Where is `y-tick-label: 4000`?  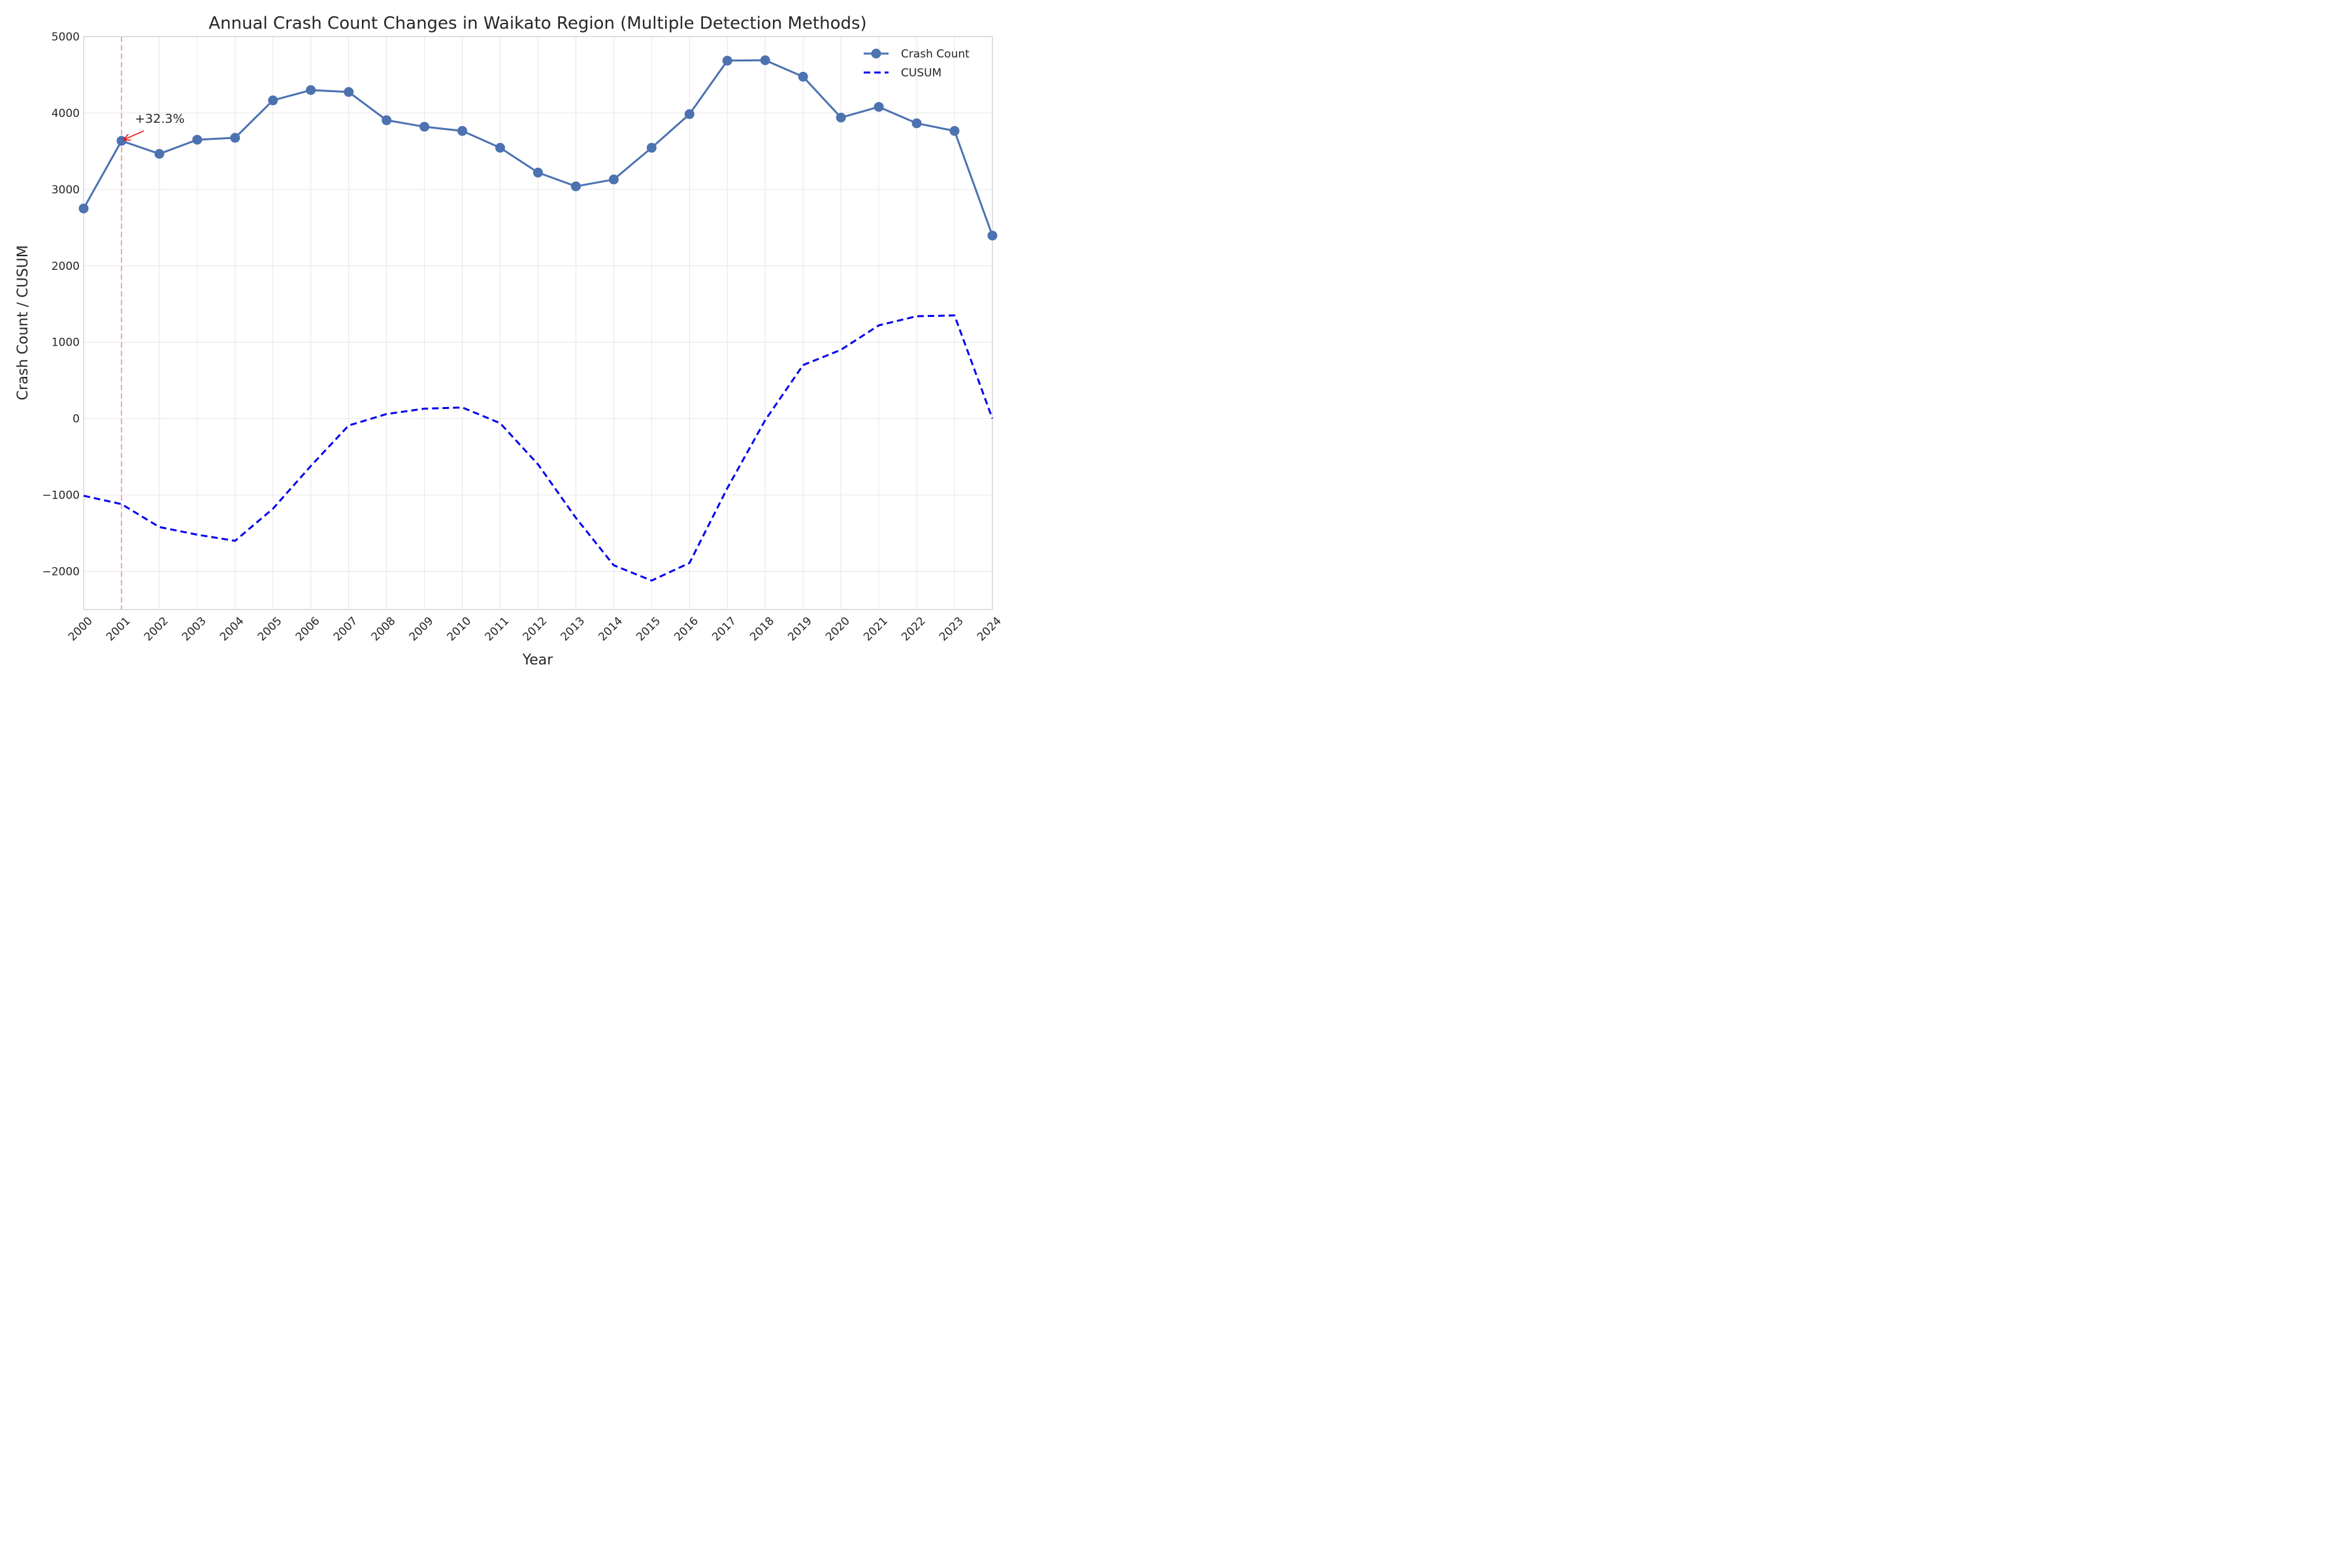 y-tick-label: 4000 is located at coordinates (66, 113).